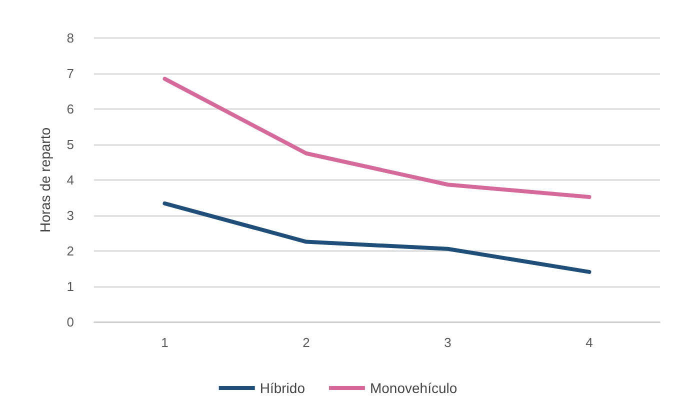 The width and height of the screenshot is (676, 412). Describe the element at coordinates (70, 144) in the screenshot. I see `y-tick-label: 5` at that location.